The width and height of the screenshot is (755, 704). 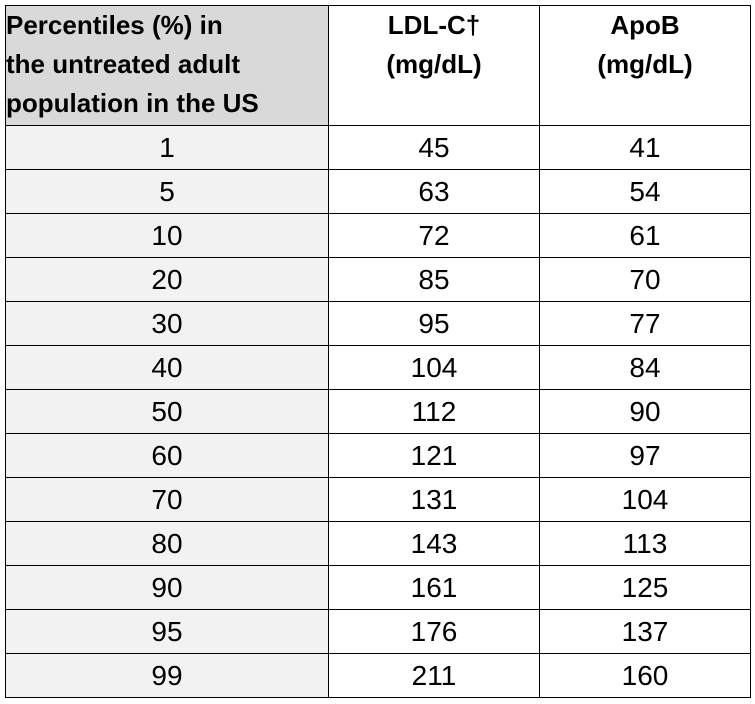 I want to click on percentile-cell: 80, so click(x=167, y=543).